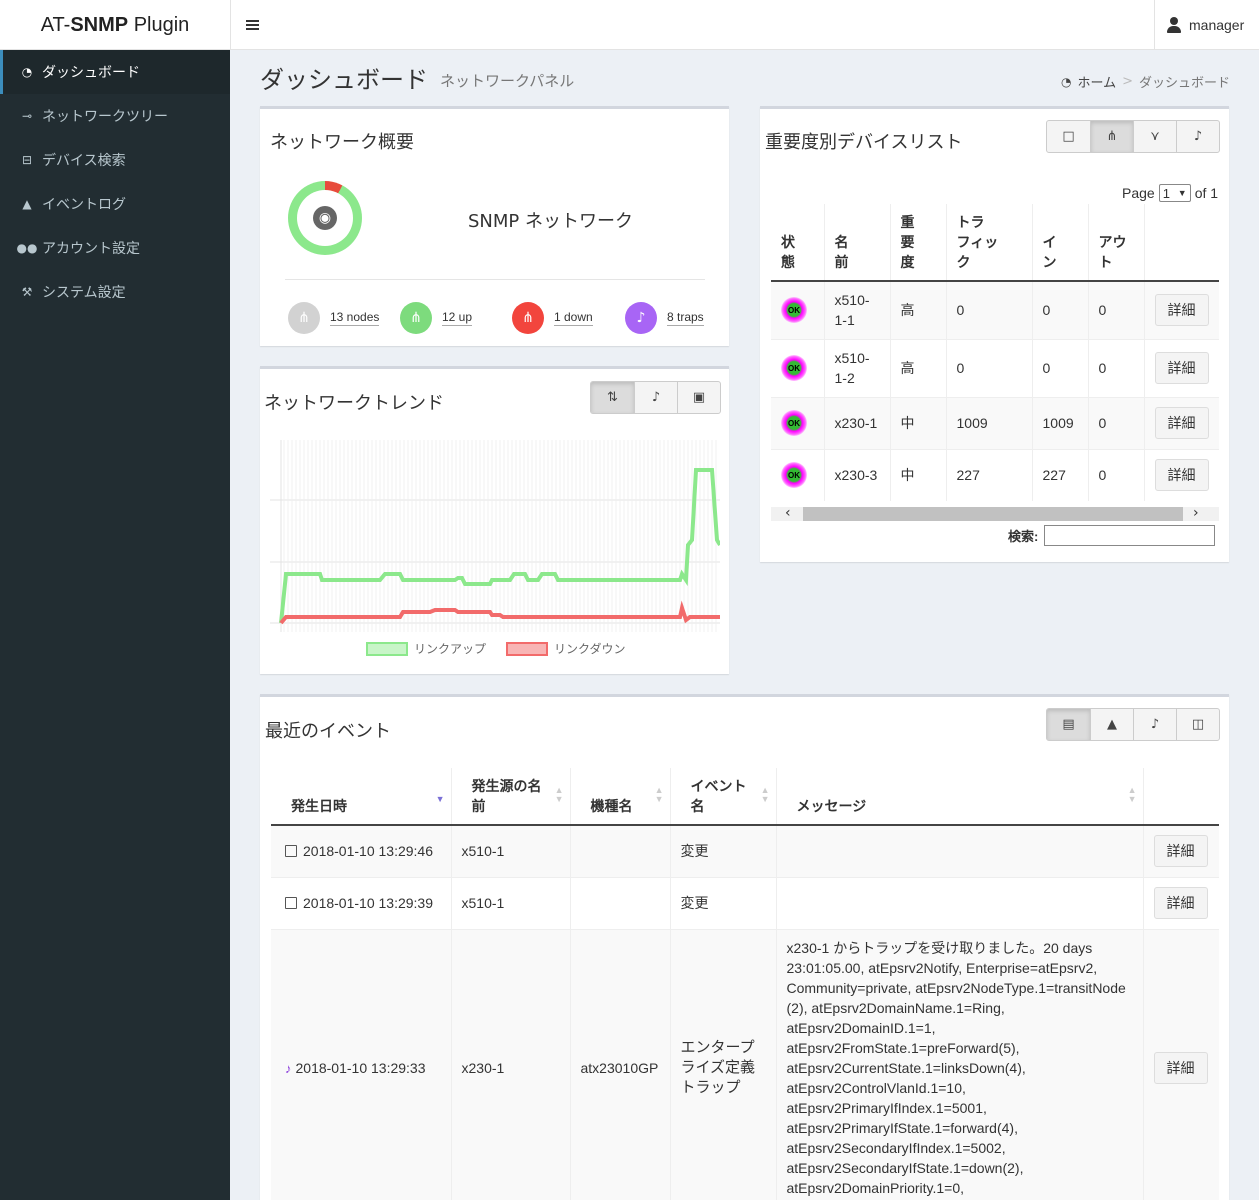 This screenshot has height=1200, width=1259. I want to click on breadcrumb-home-link: ホーム, so click(1097, 83).